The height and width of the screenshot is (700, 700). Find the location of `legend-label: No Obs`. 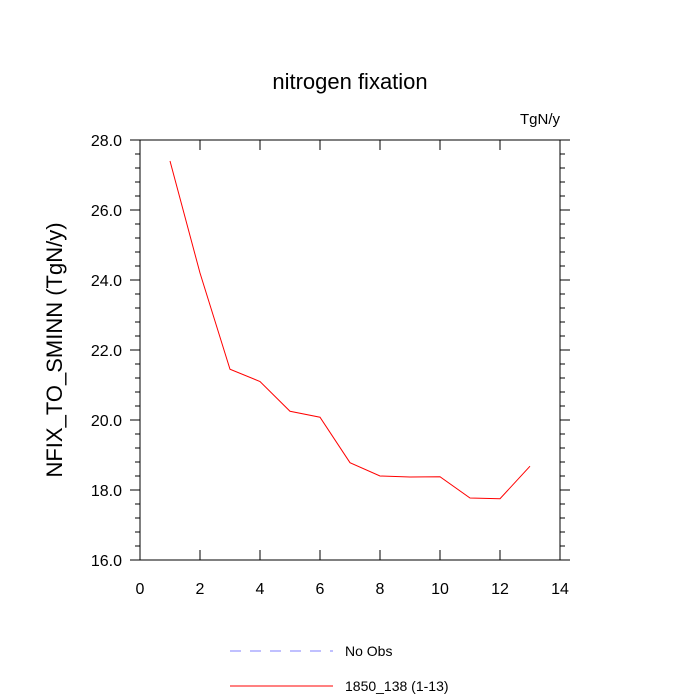

legend-label: No Obs is located at coordinates (368, 651).